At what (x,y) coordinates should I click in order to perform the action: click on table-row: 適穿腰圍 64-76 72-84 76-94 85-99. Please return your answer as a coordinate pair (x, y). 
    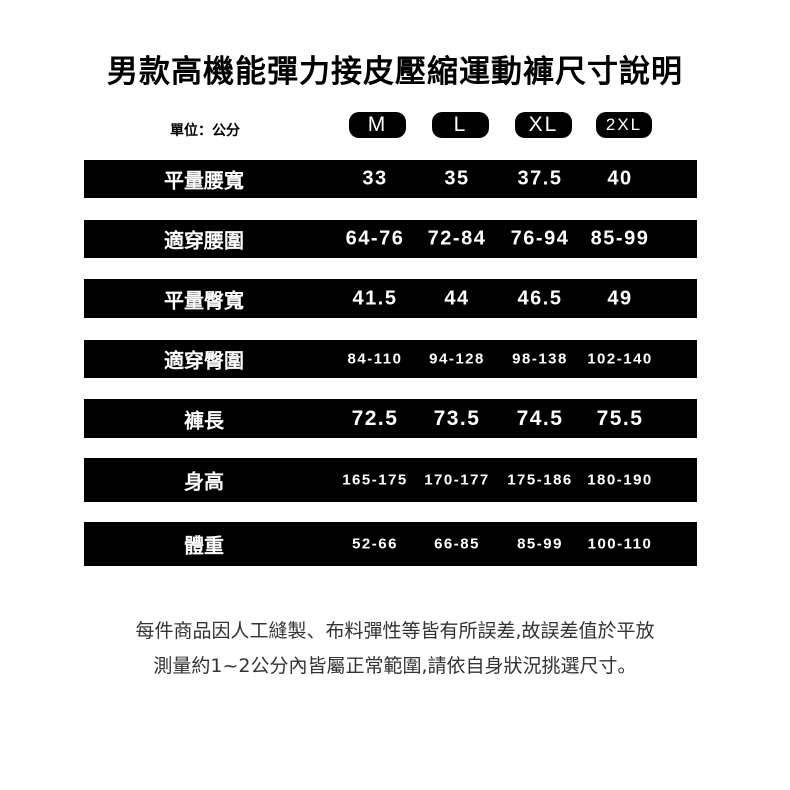
    Looking at the image, I should click on (390, 239).